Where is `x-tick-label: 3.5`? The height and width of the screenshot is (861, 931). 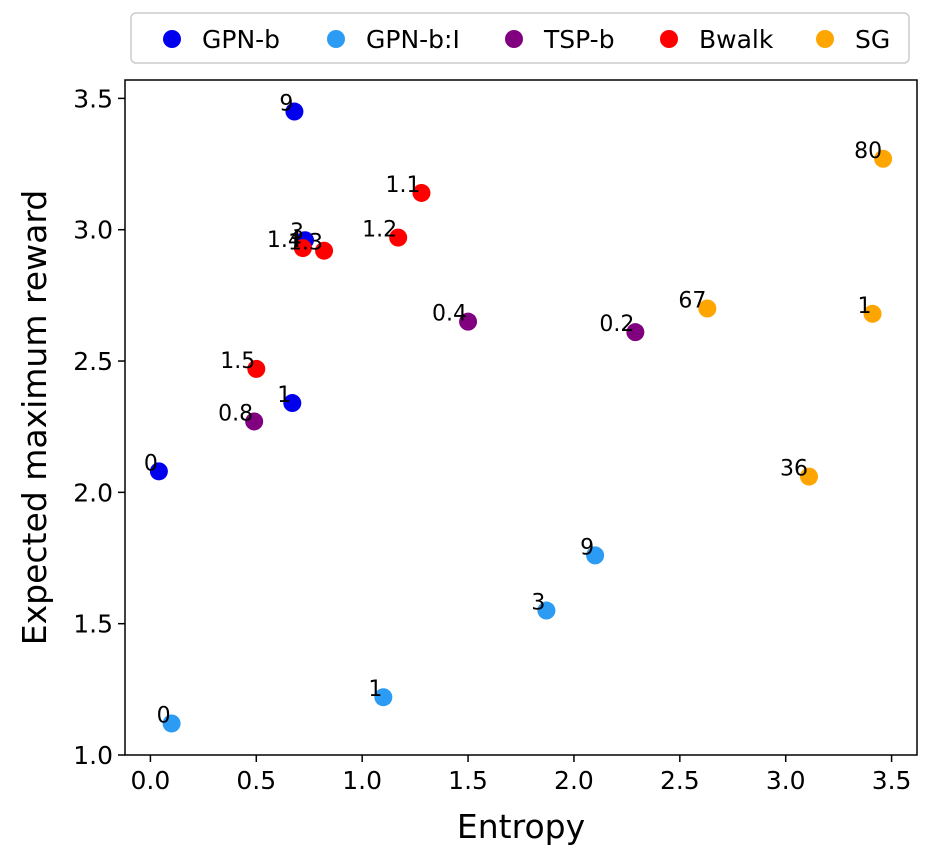
x-tick-label: 3.5 is located at coordinates (892, 780).